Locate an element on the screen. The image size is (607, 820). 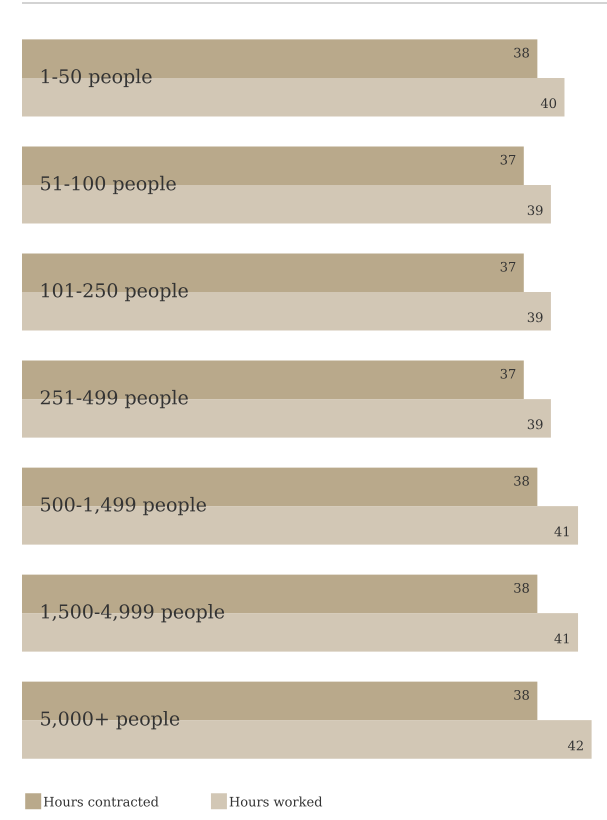
y-tick-label: 1,500-4,999 people is located at coordinates (133, 613).